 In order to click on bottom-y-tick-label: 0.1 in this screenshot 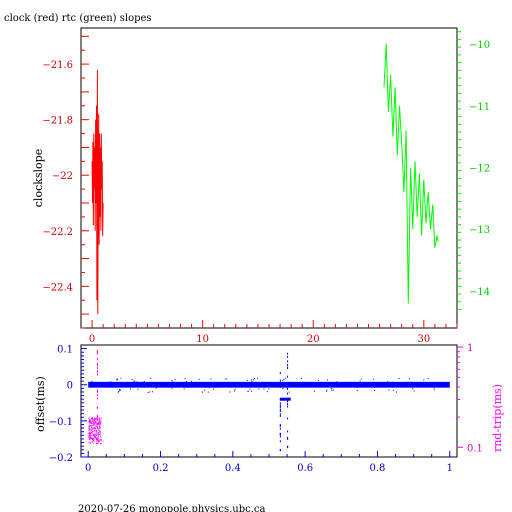, I will do `click(65, 350)`.